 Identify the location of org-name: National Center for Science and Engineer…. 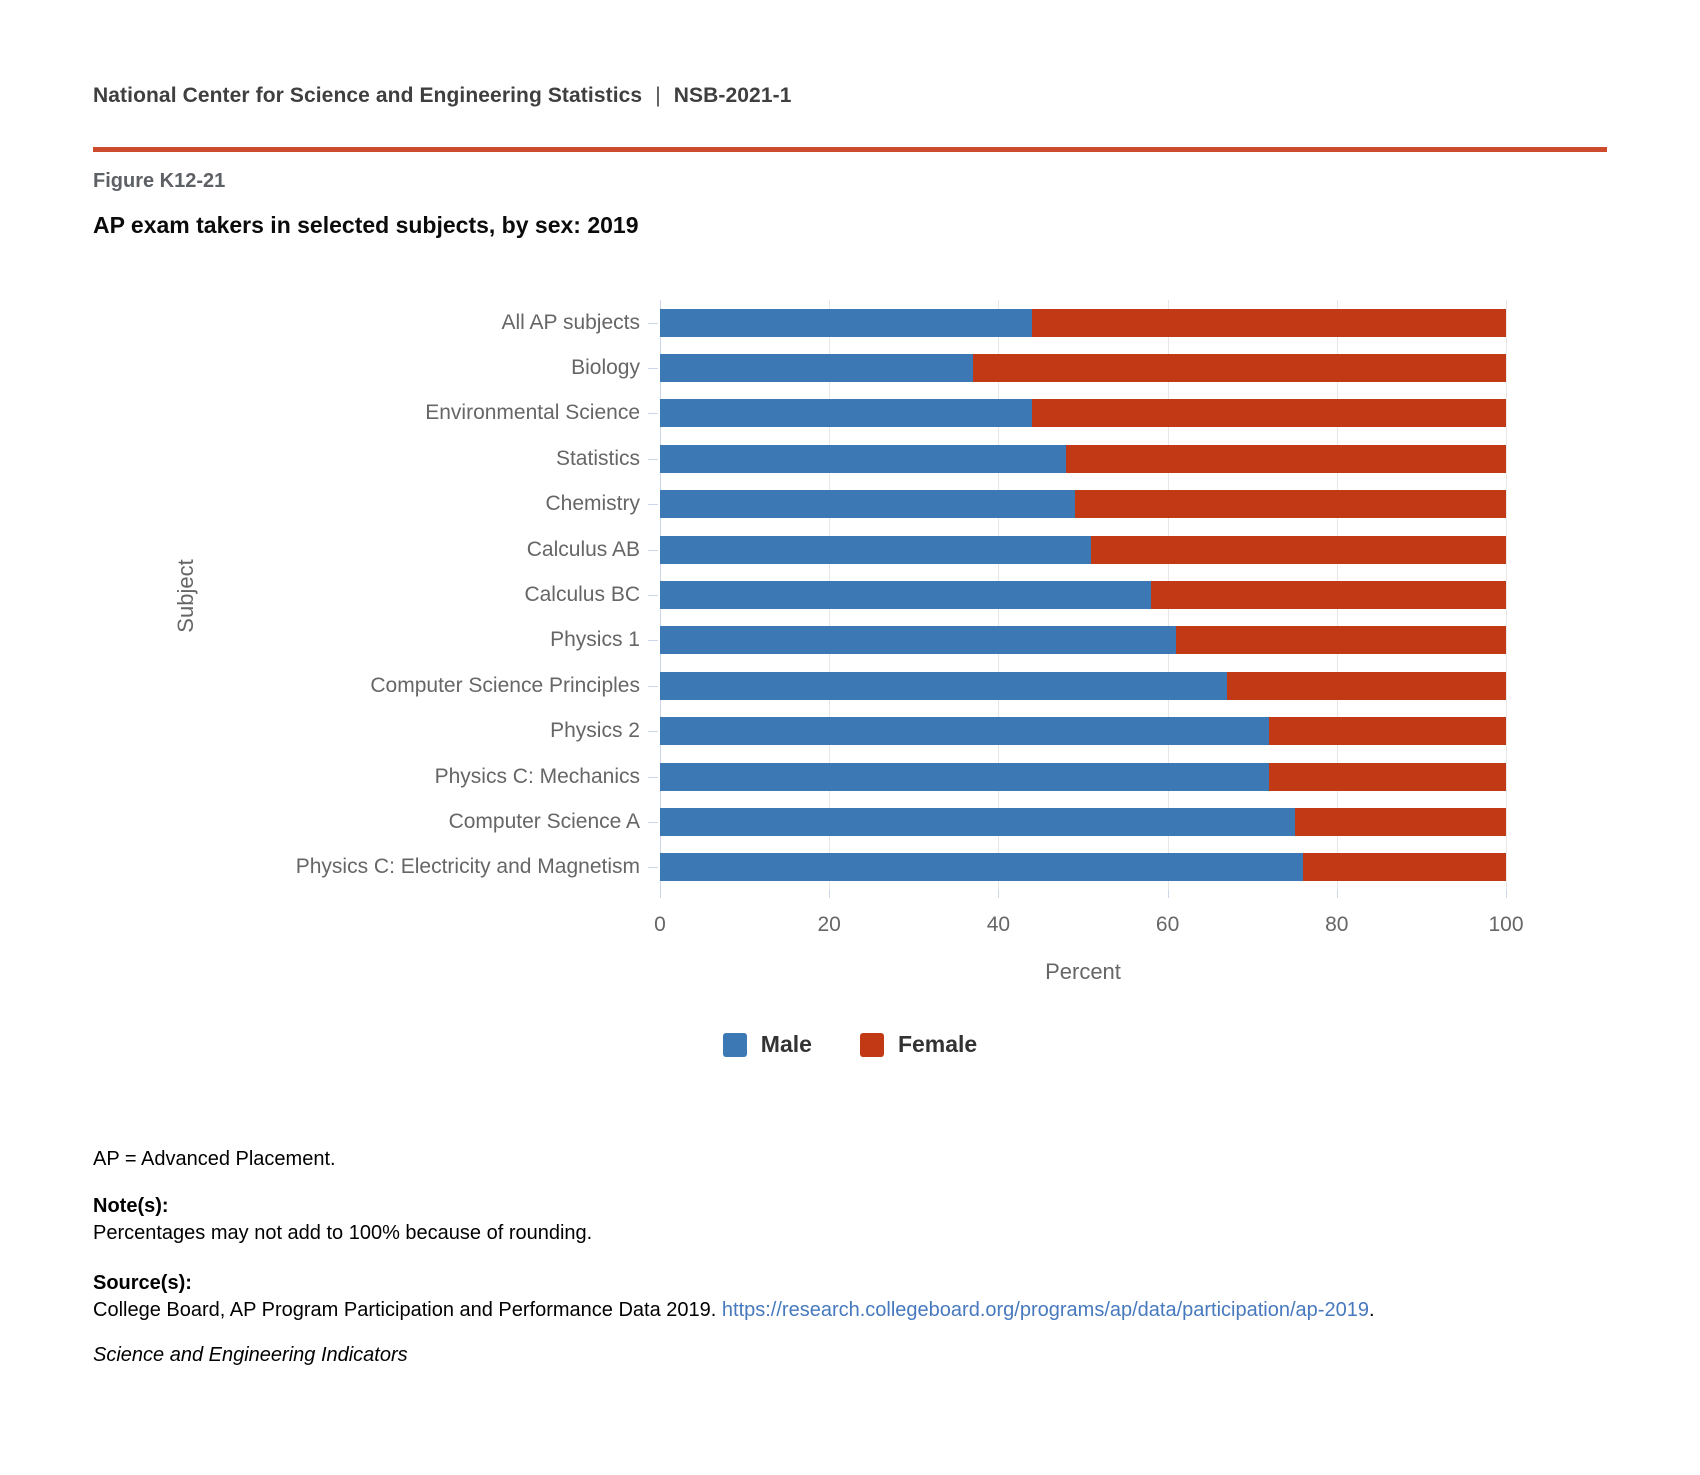
(368, 95).